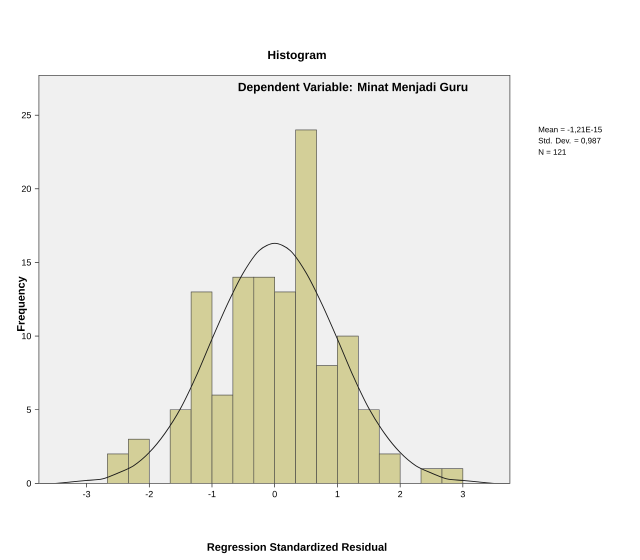  I want to click on y-tick-label: 5, so click(28, 409).